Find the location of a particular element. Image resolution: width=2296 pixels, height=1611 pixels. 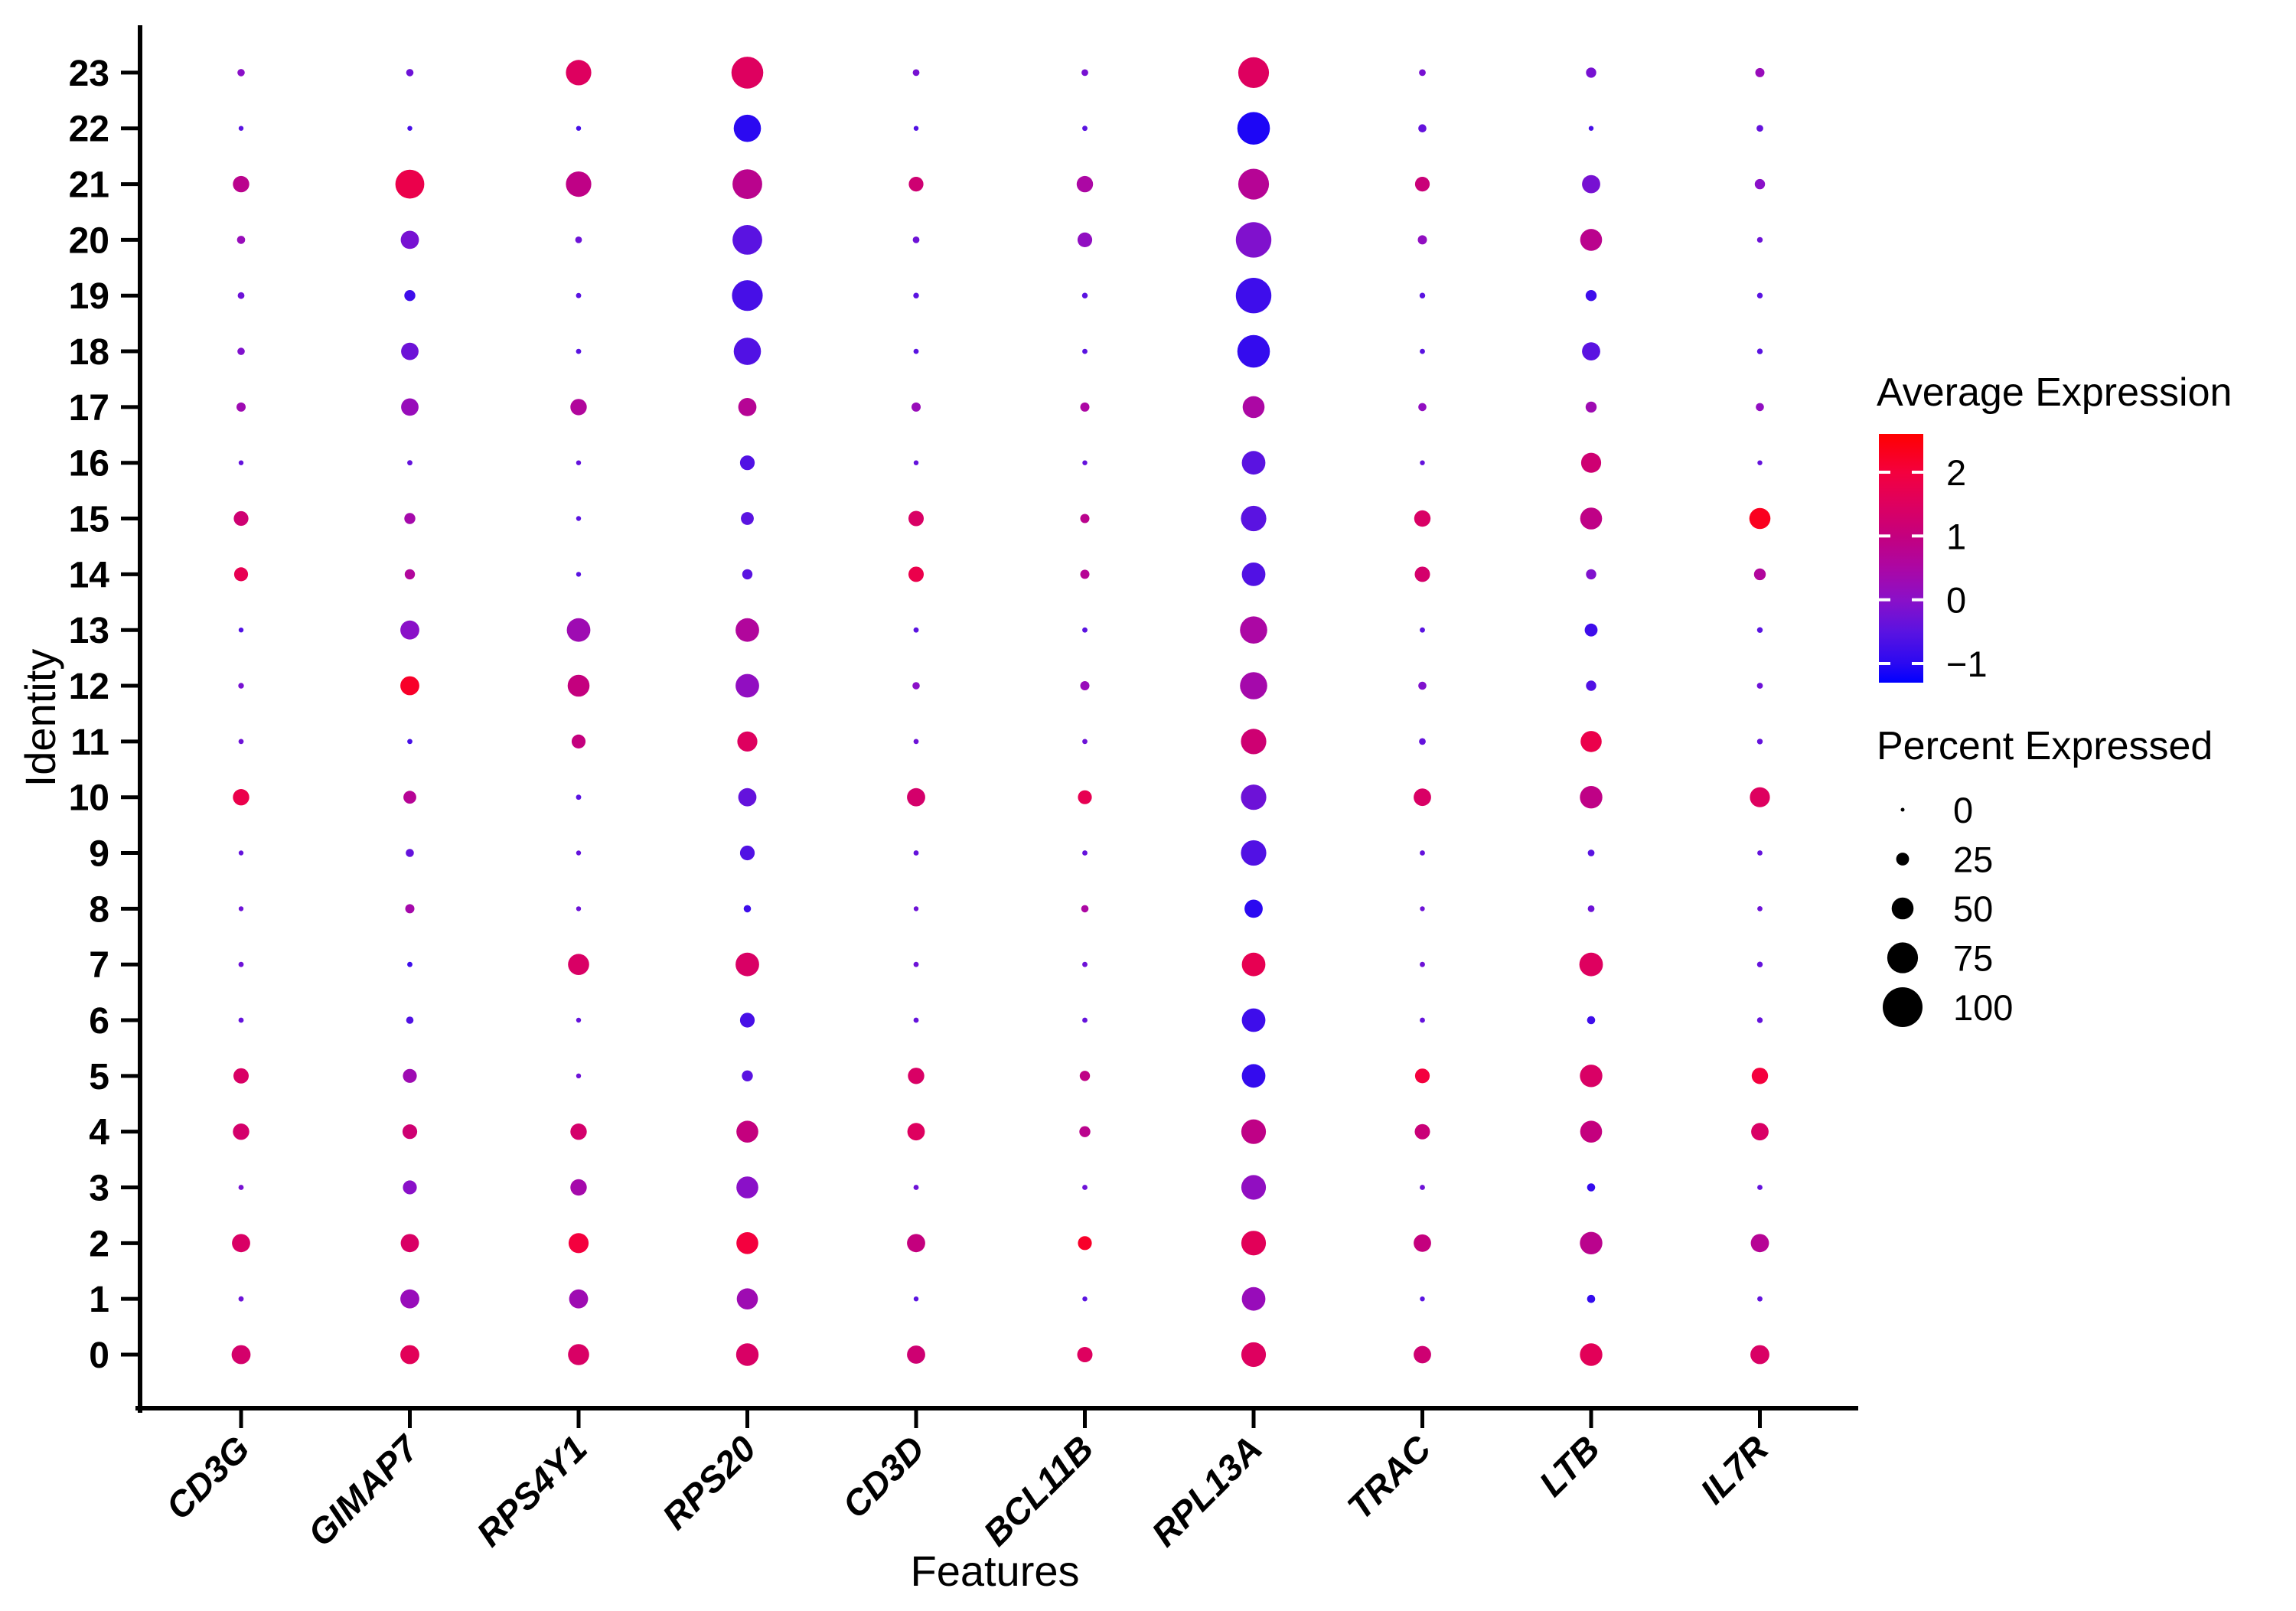

dot-TRAC-id19 is located at coordinates (1422, 295).